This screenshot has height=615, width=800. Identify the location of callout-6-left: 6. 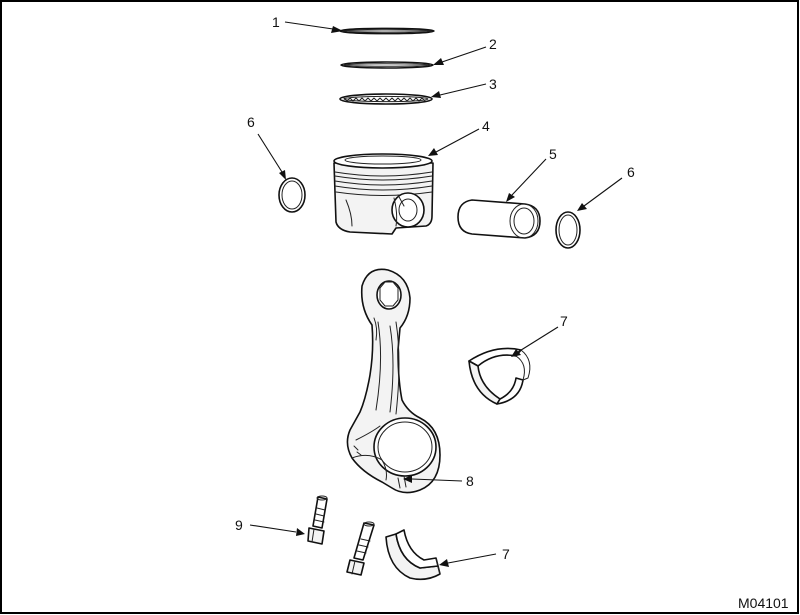
(251, 122).